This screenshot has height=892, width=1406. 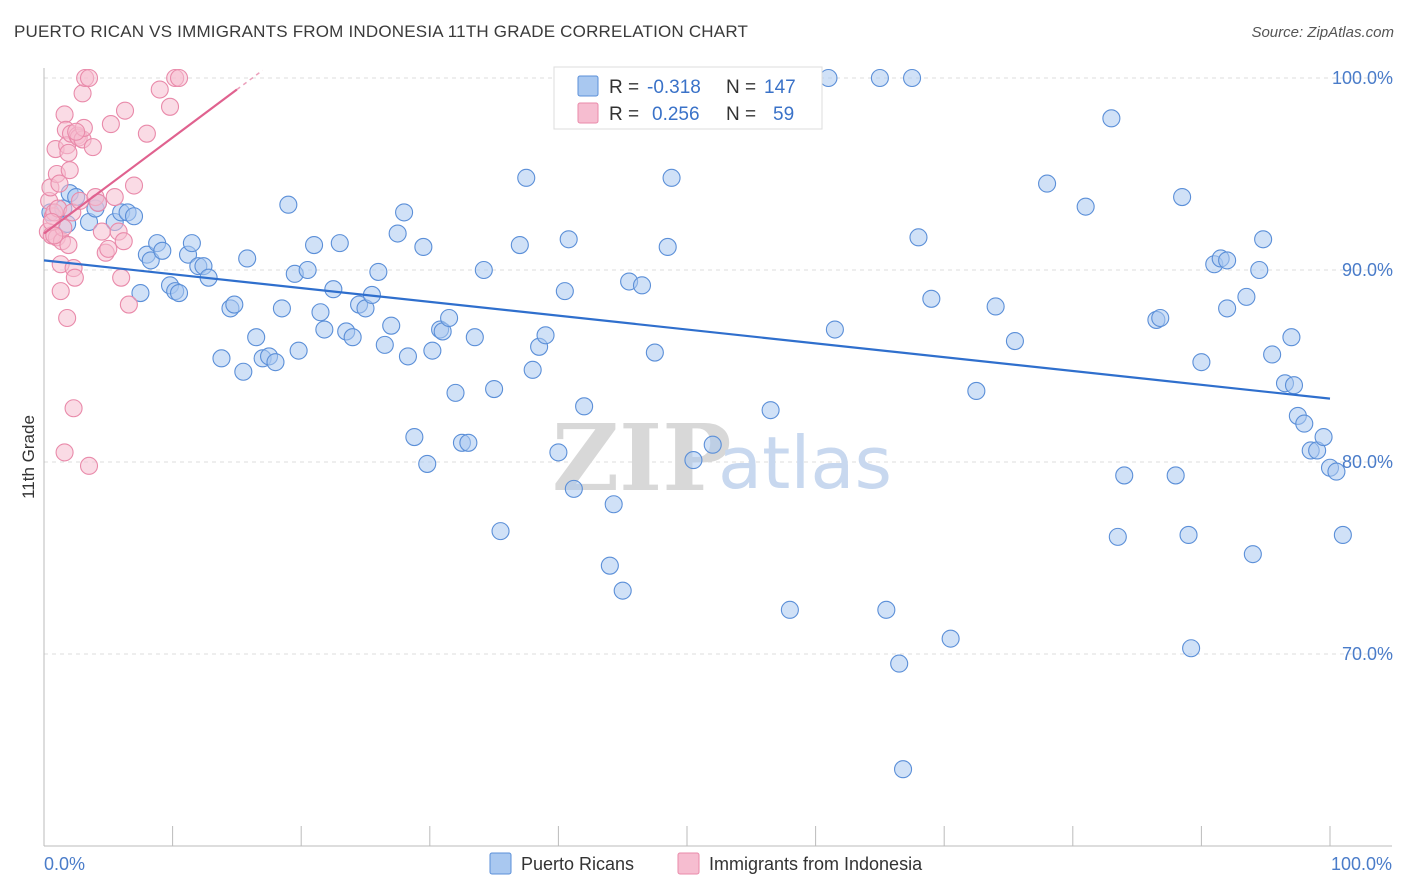 What do you see at coordinates (674, 87) in the screenshot?
I see `legend-r-value-1: -0.318` at bounding box center [674, 87].